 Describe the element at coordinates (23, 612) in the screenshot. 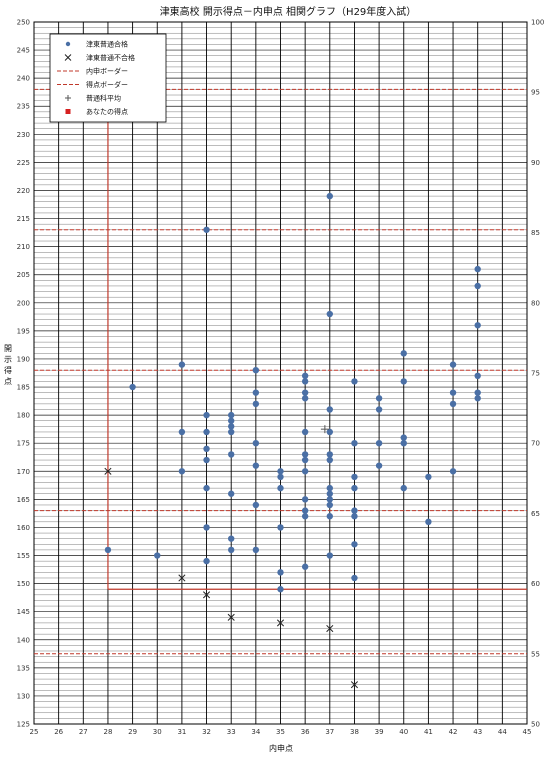

I see `y-tick-label: 145` at that location.